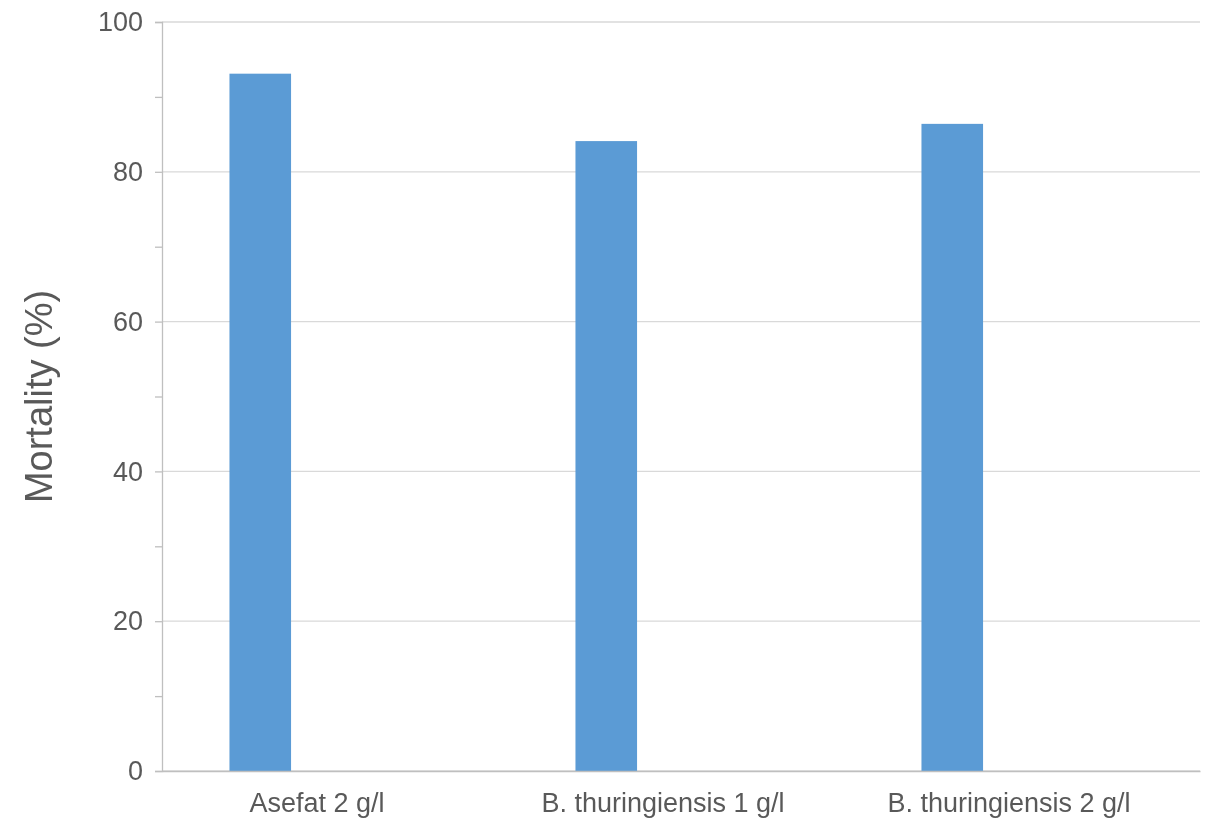 The image size is (1212, 839). Describe the element at coordinates (120, 22) in the screenshot. I see `y-tick-label: 100` at that location.